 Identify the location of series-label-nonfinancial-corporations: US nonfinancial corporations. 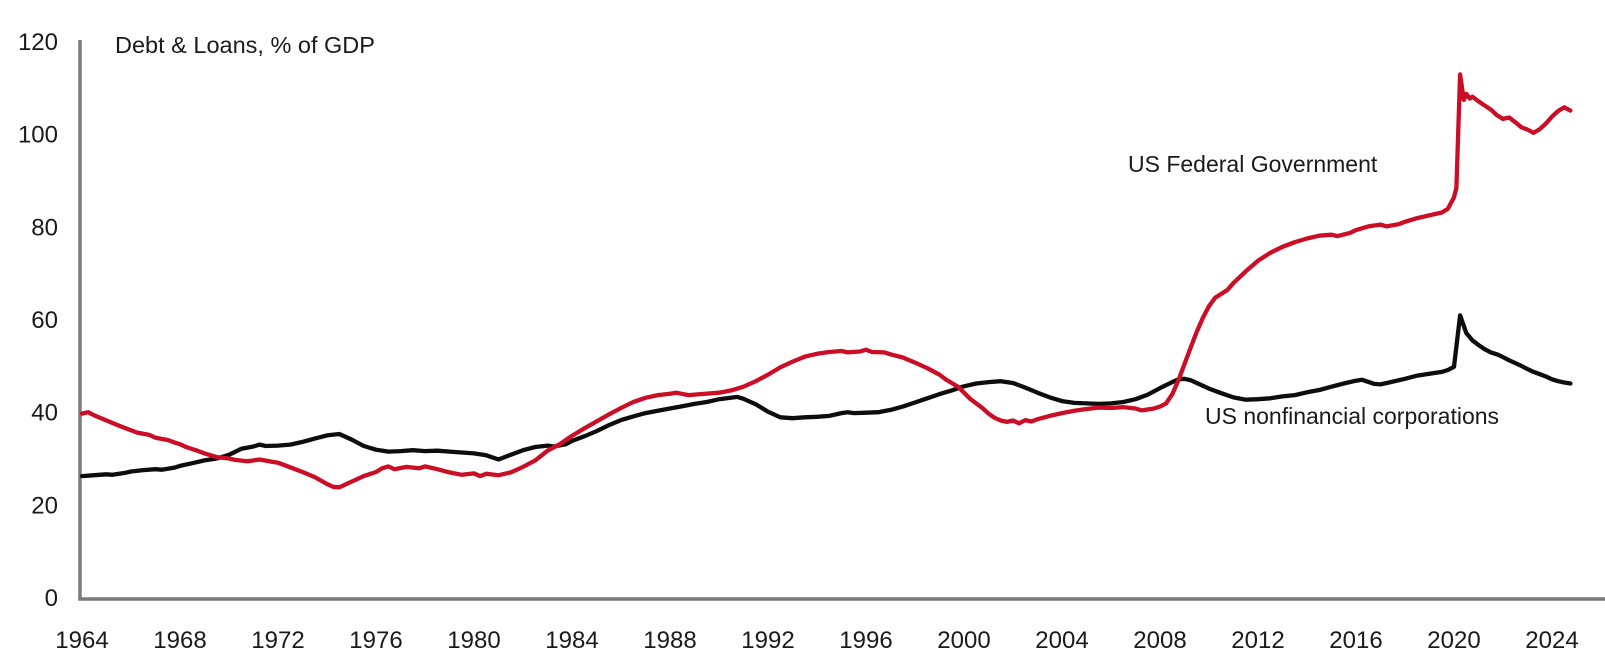
(1352, 416).